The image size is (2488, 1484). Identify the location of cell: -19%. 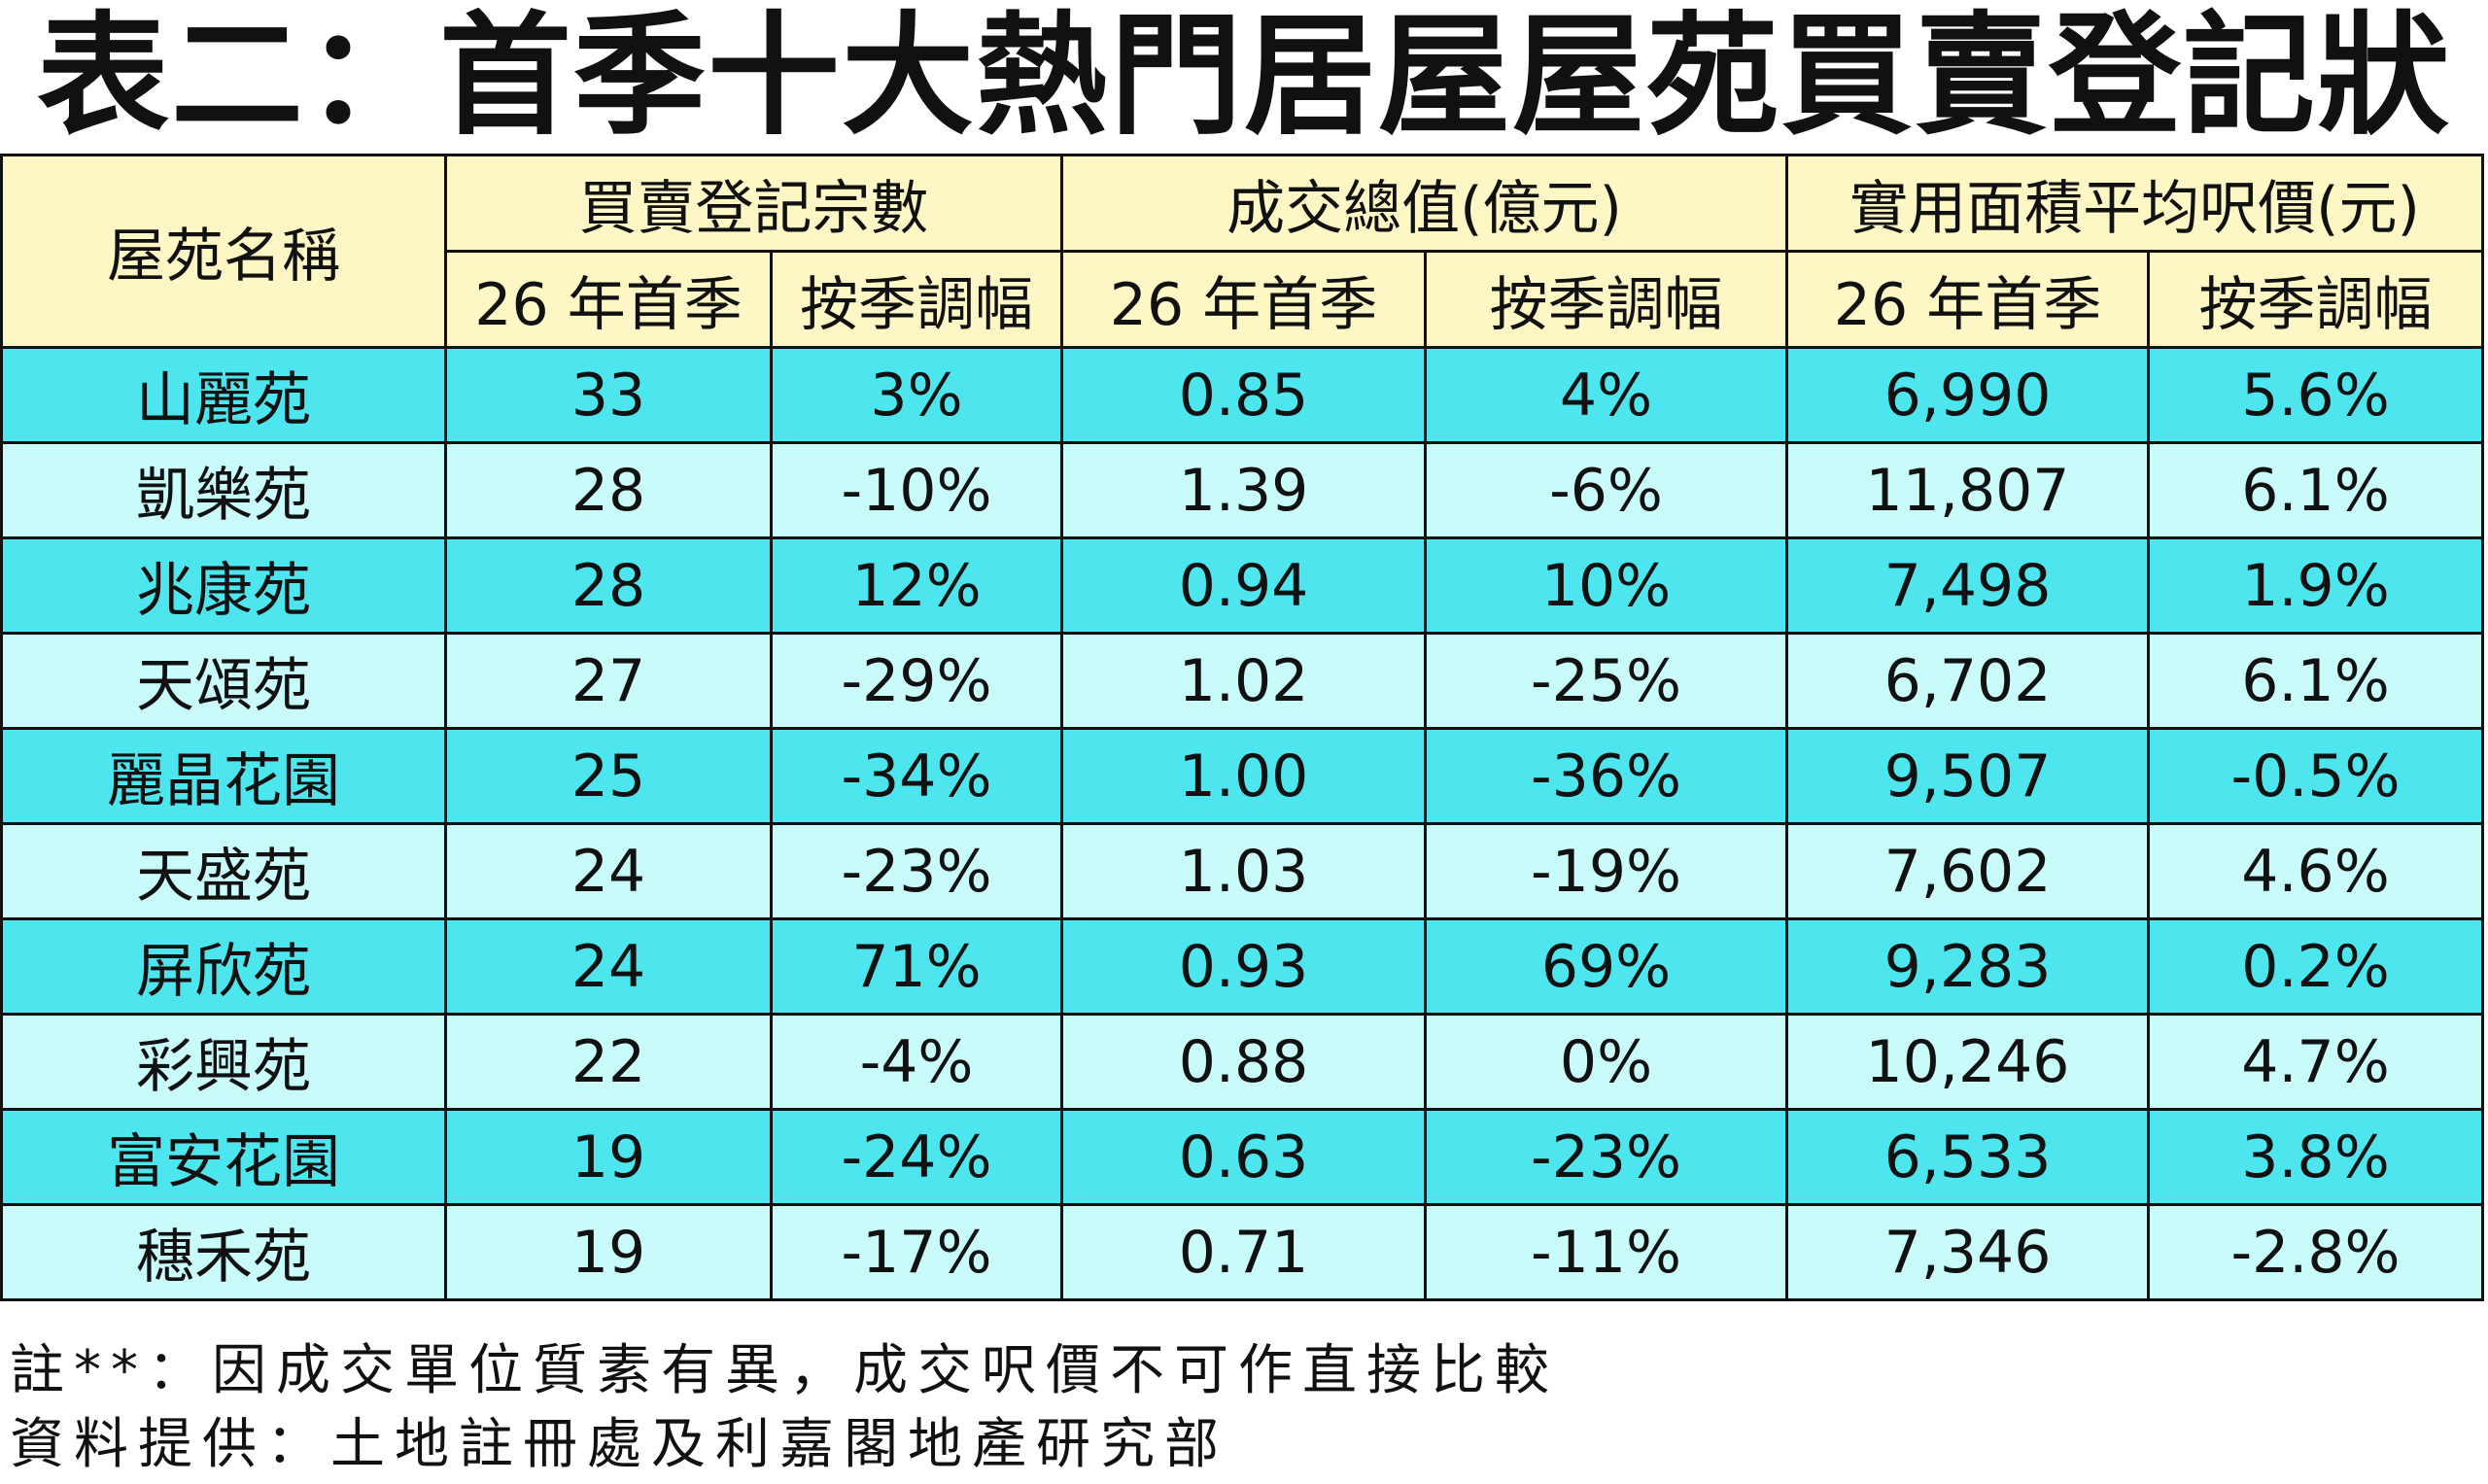
(1606, 871).